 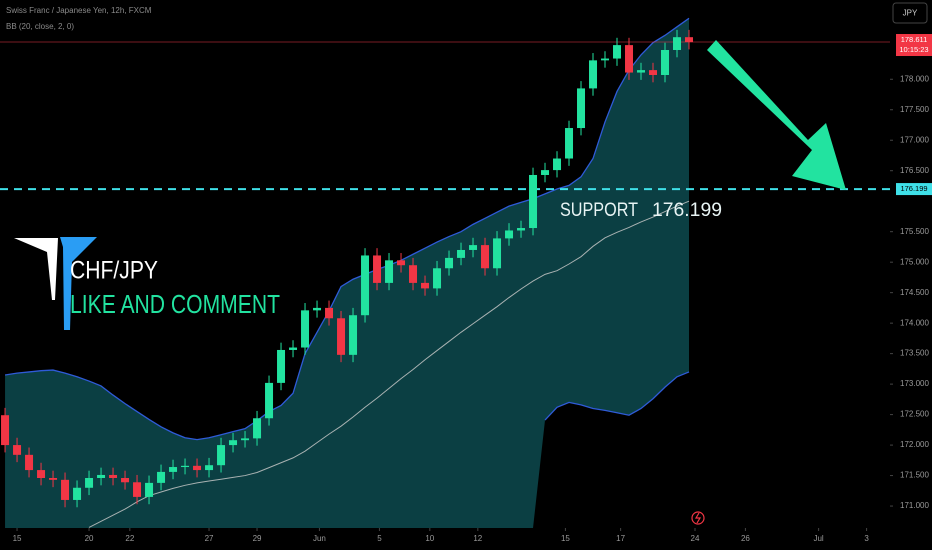 I want to click on indicator-label: BB (20, close, 2, 0), so click(x=40, y=26).